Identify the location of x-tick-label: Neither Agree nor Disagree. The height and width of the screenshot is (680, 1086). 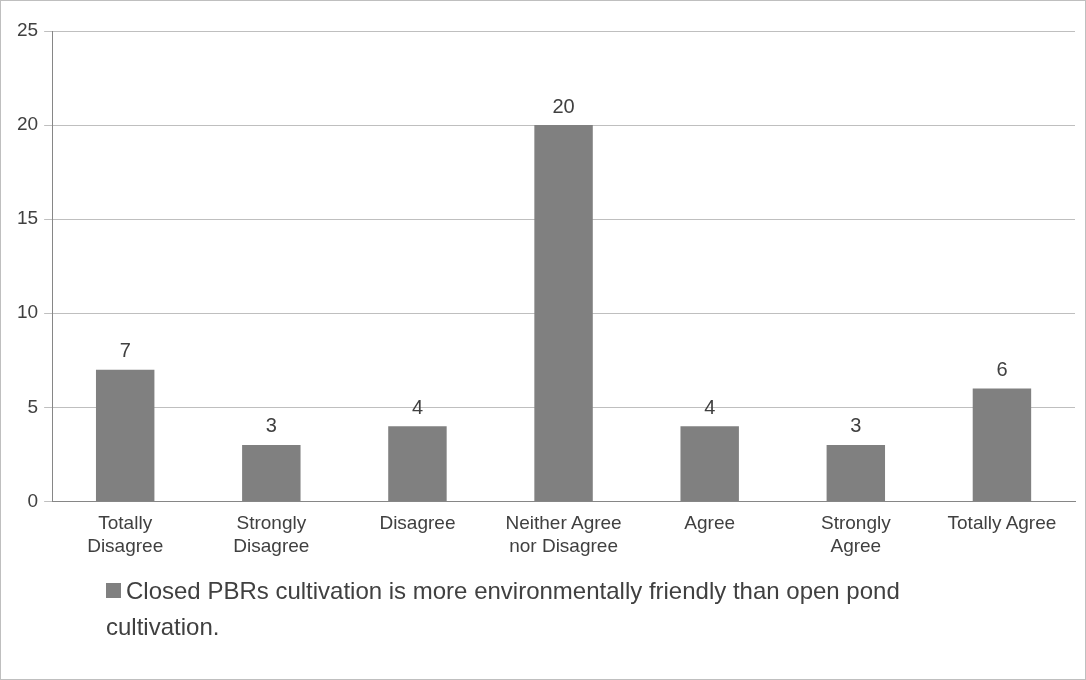
(563, 534).